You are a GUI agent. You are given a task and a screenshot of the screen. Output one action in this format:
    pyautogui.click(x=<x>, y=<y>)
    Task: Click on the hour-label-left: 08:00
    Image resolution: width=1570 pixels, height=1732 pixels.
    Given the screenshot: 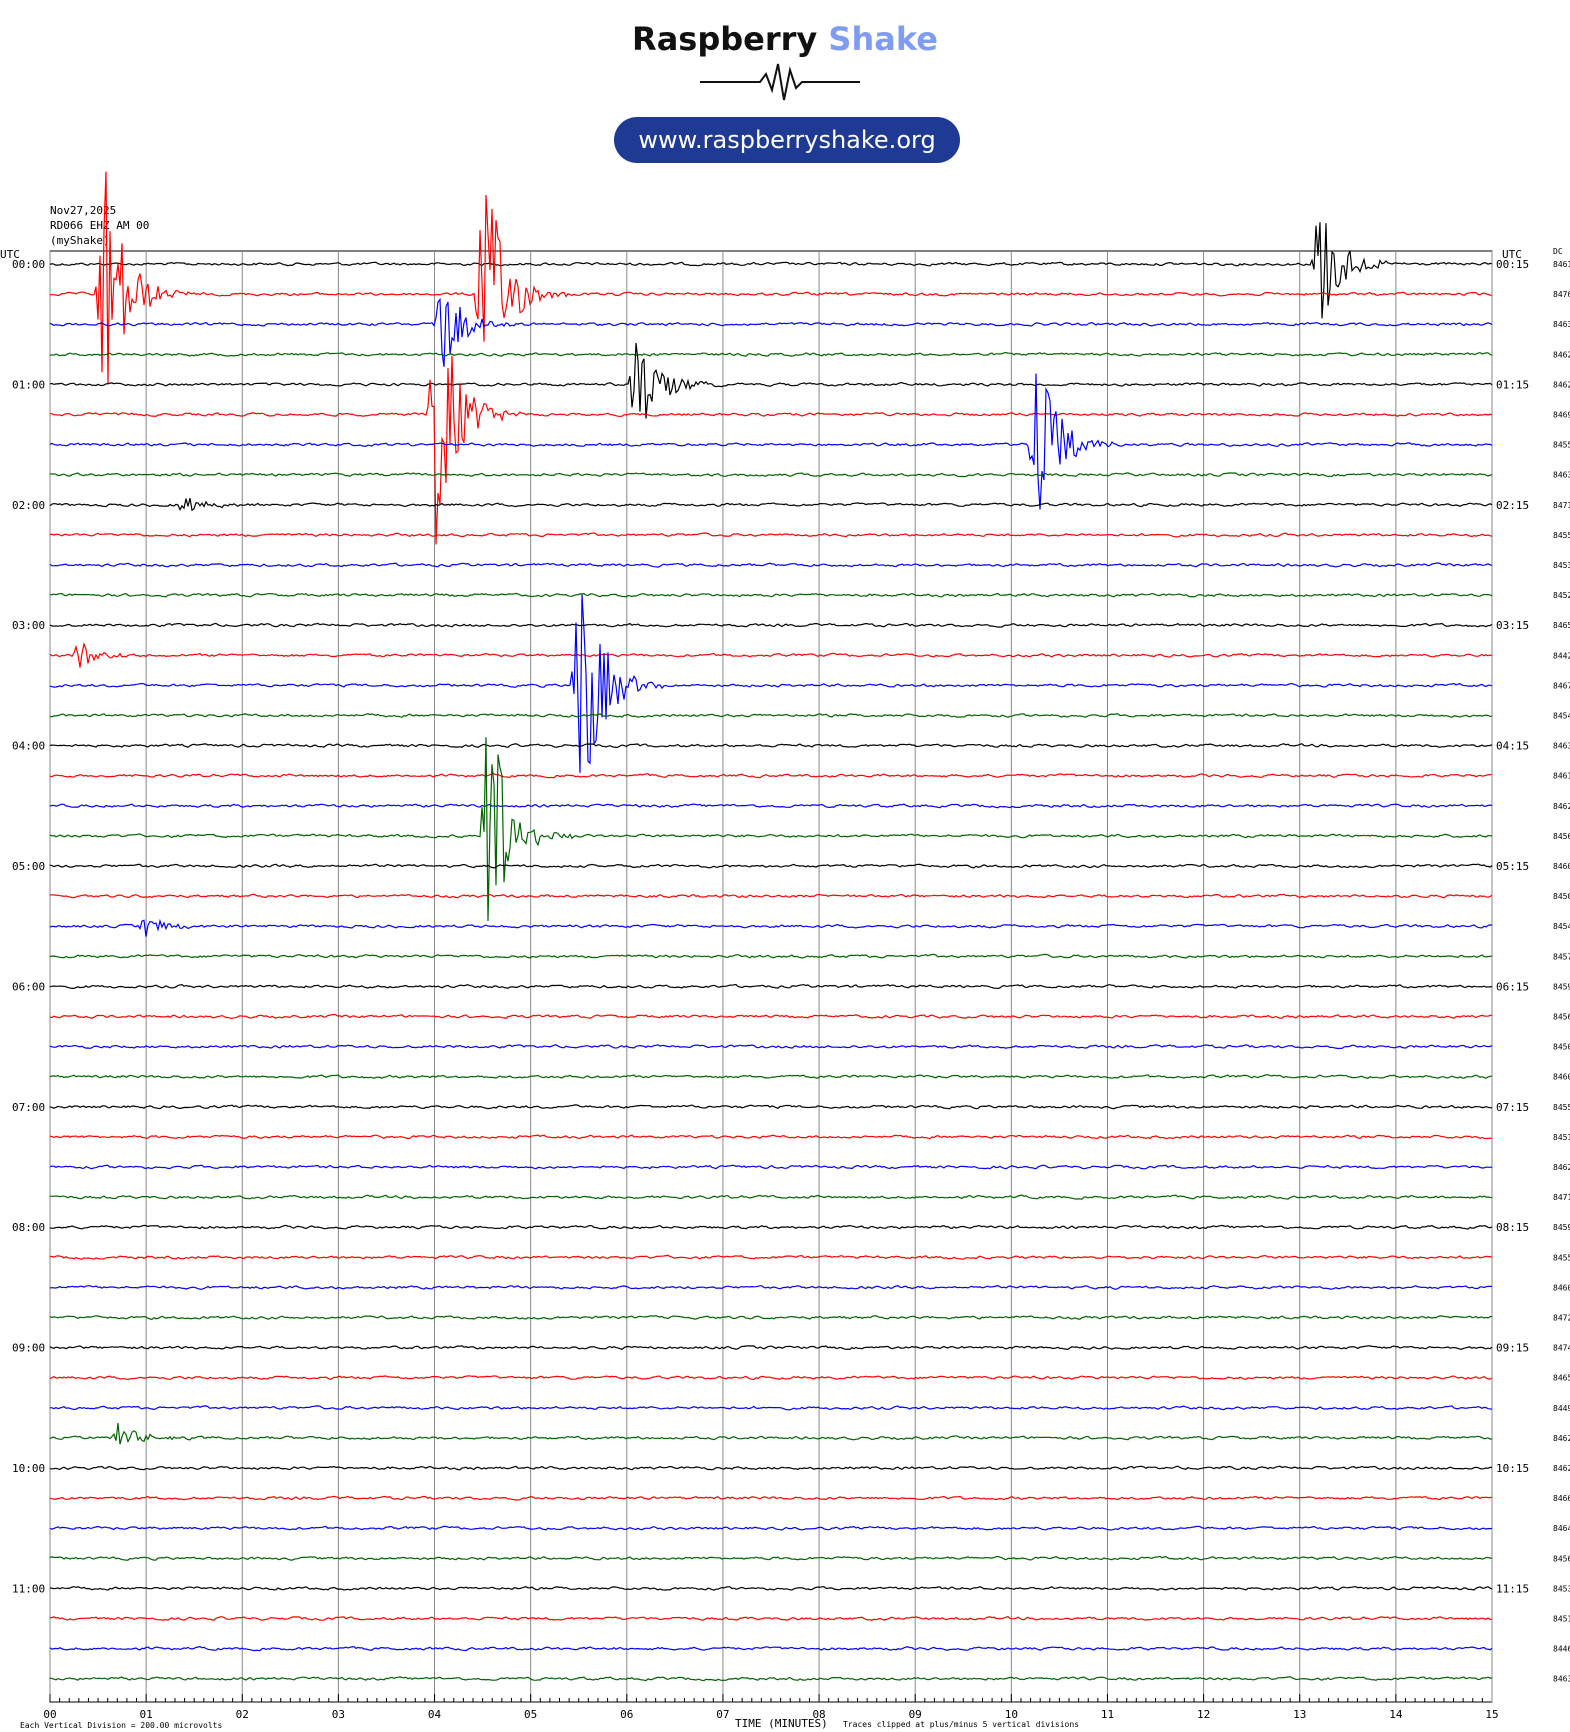 What is the action you would take?
    pyautogui.click(x=28, y=1227)
    